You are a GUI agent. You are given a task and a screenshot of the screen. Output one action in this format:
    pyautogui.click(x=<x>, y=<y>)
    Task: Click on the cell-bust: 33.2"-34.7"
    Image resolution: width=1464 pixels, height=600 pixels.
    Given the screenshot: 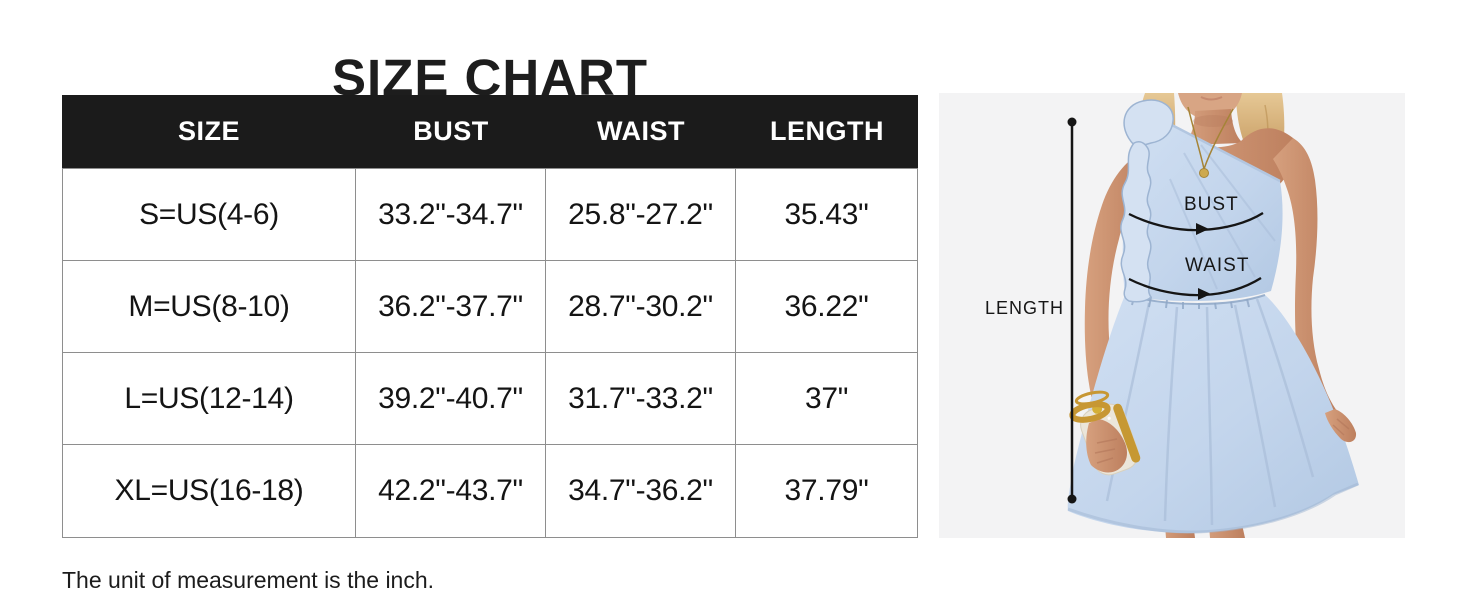 What is the action you would take?
    pyautogui.click(x=451, y=215)
    